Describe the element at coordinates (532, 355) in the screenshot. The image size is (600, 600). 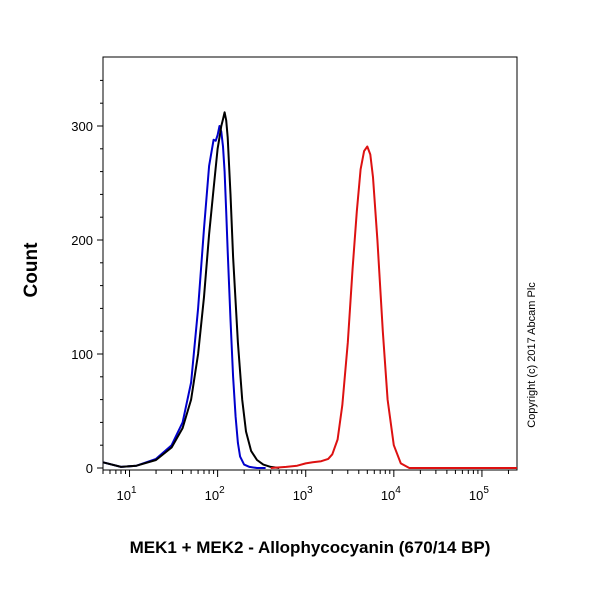
I see `copyright-annotation: Copyright (c) 2017 Abcam Plc` at that location.